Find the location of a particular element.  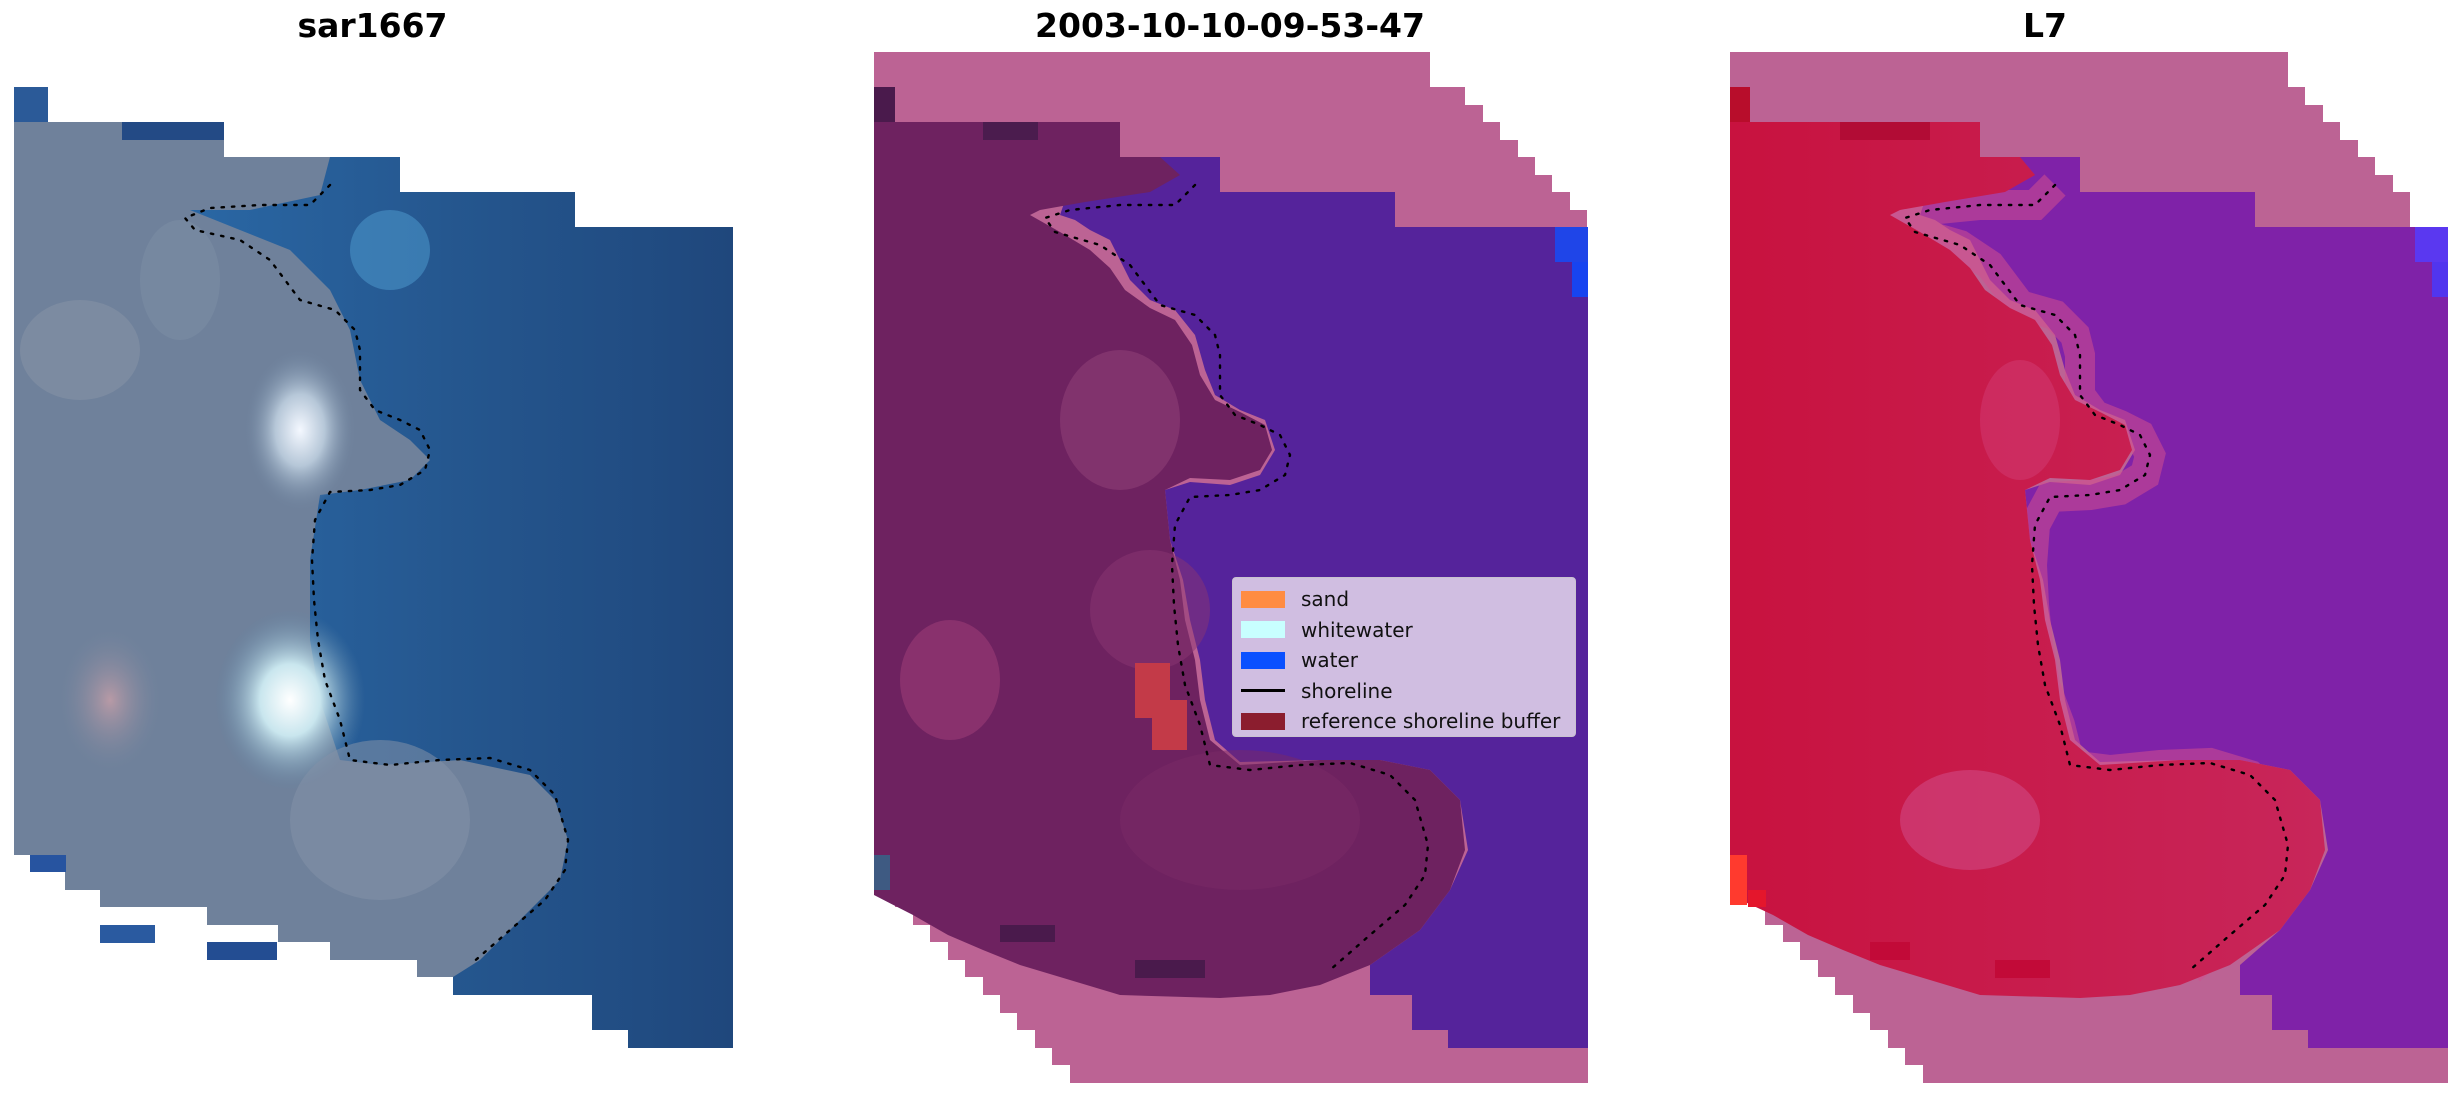

legend-item-whitewater: whitewater is located at coordinates (1404, 630).